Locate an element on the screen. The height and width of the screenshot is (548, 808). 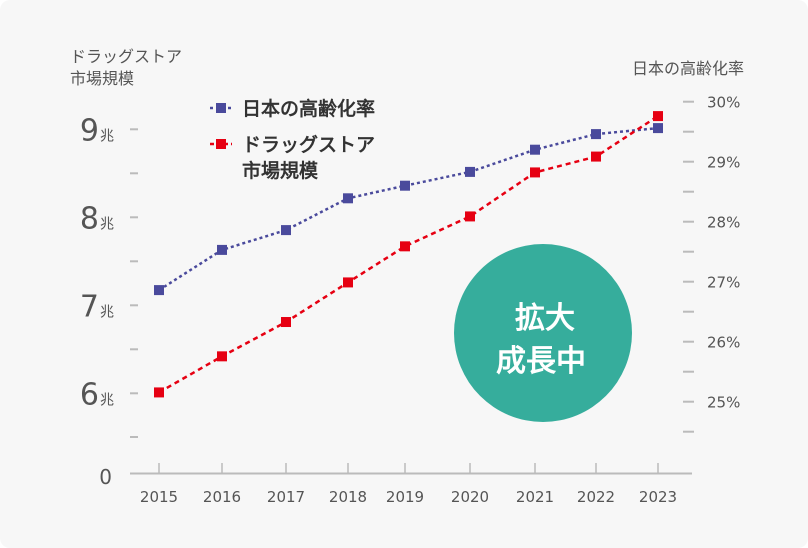
legend-label-market-line1: ドラッグストア is located at coordinates (308, 144).